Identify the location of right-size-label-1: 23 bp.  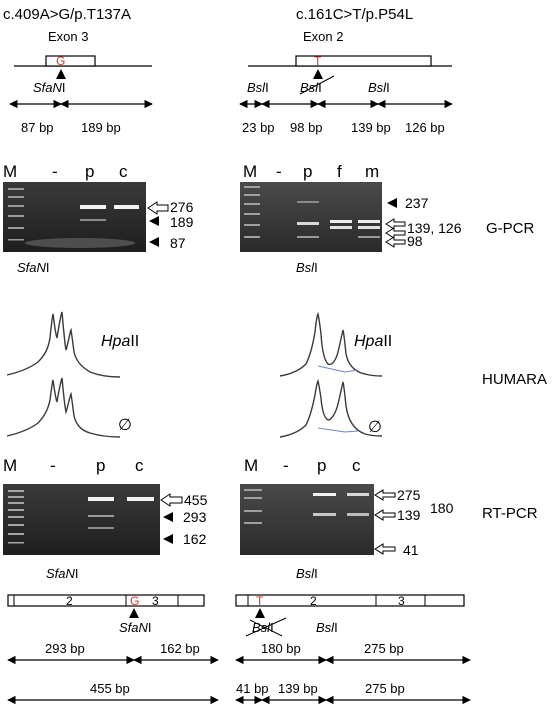
(258, 127).